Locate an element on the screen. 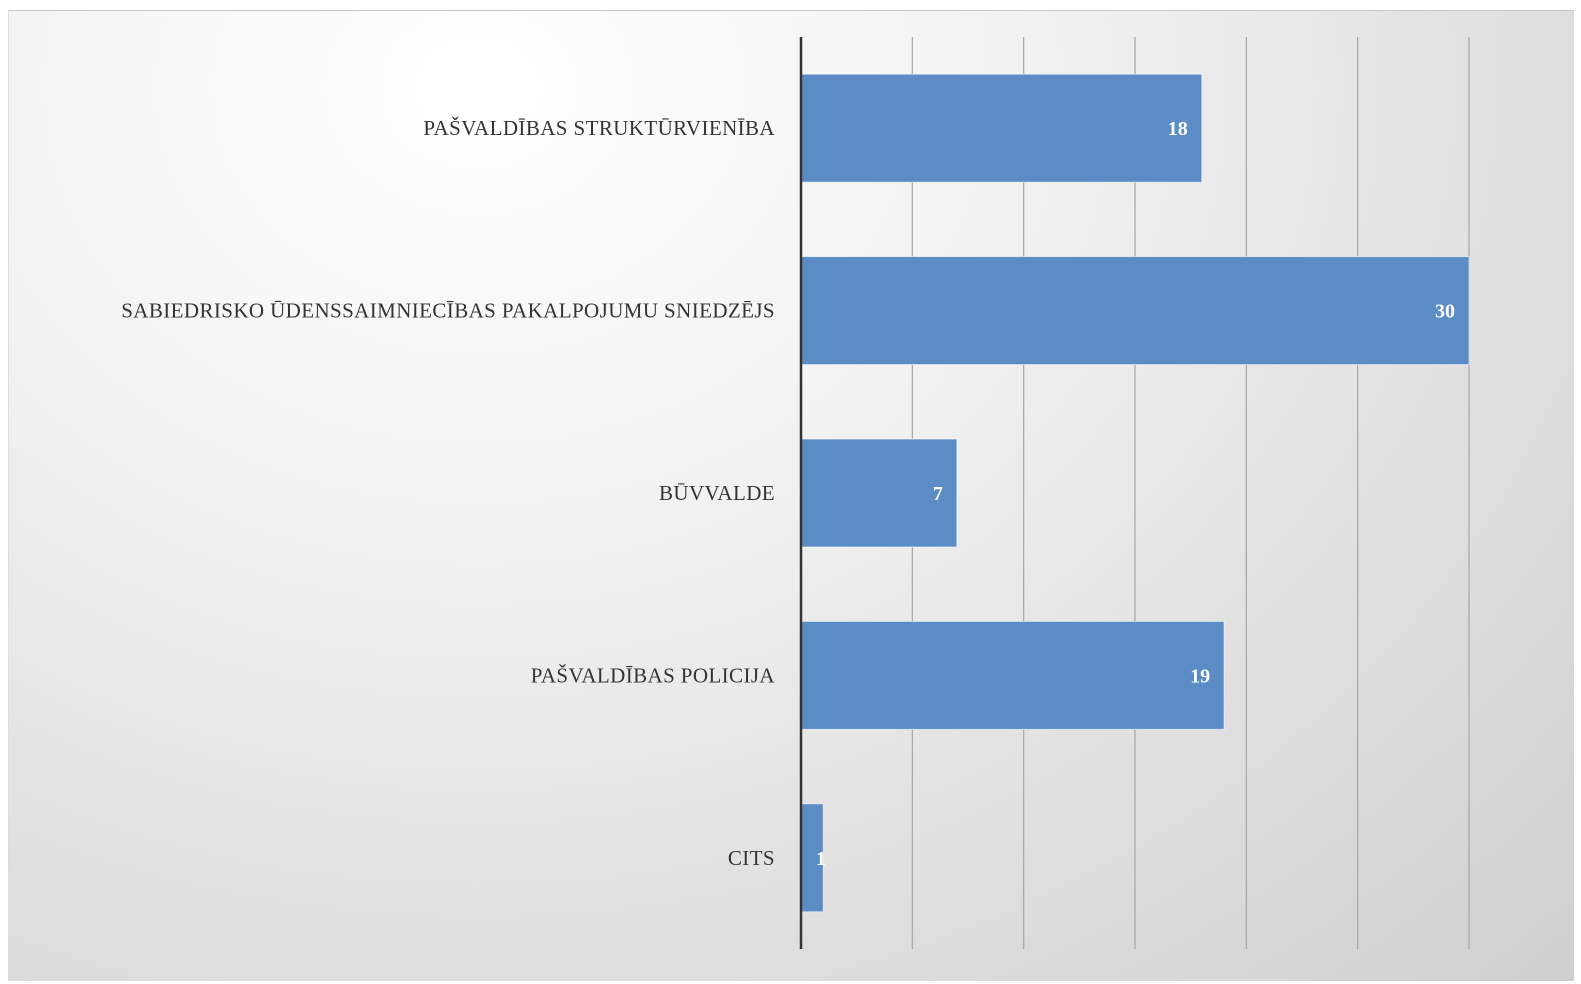  category-label: BŪVVALDE is located at coordinates (717, 493).